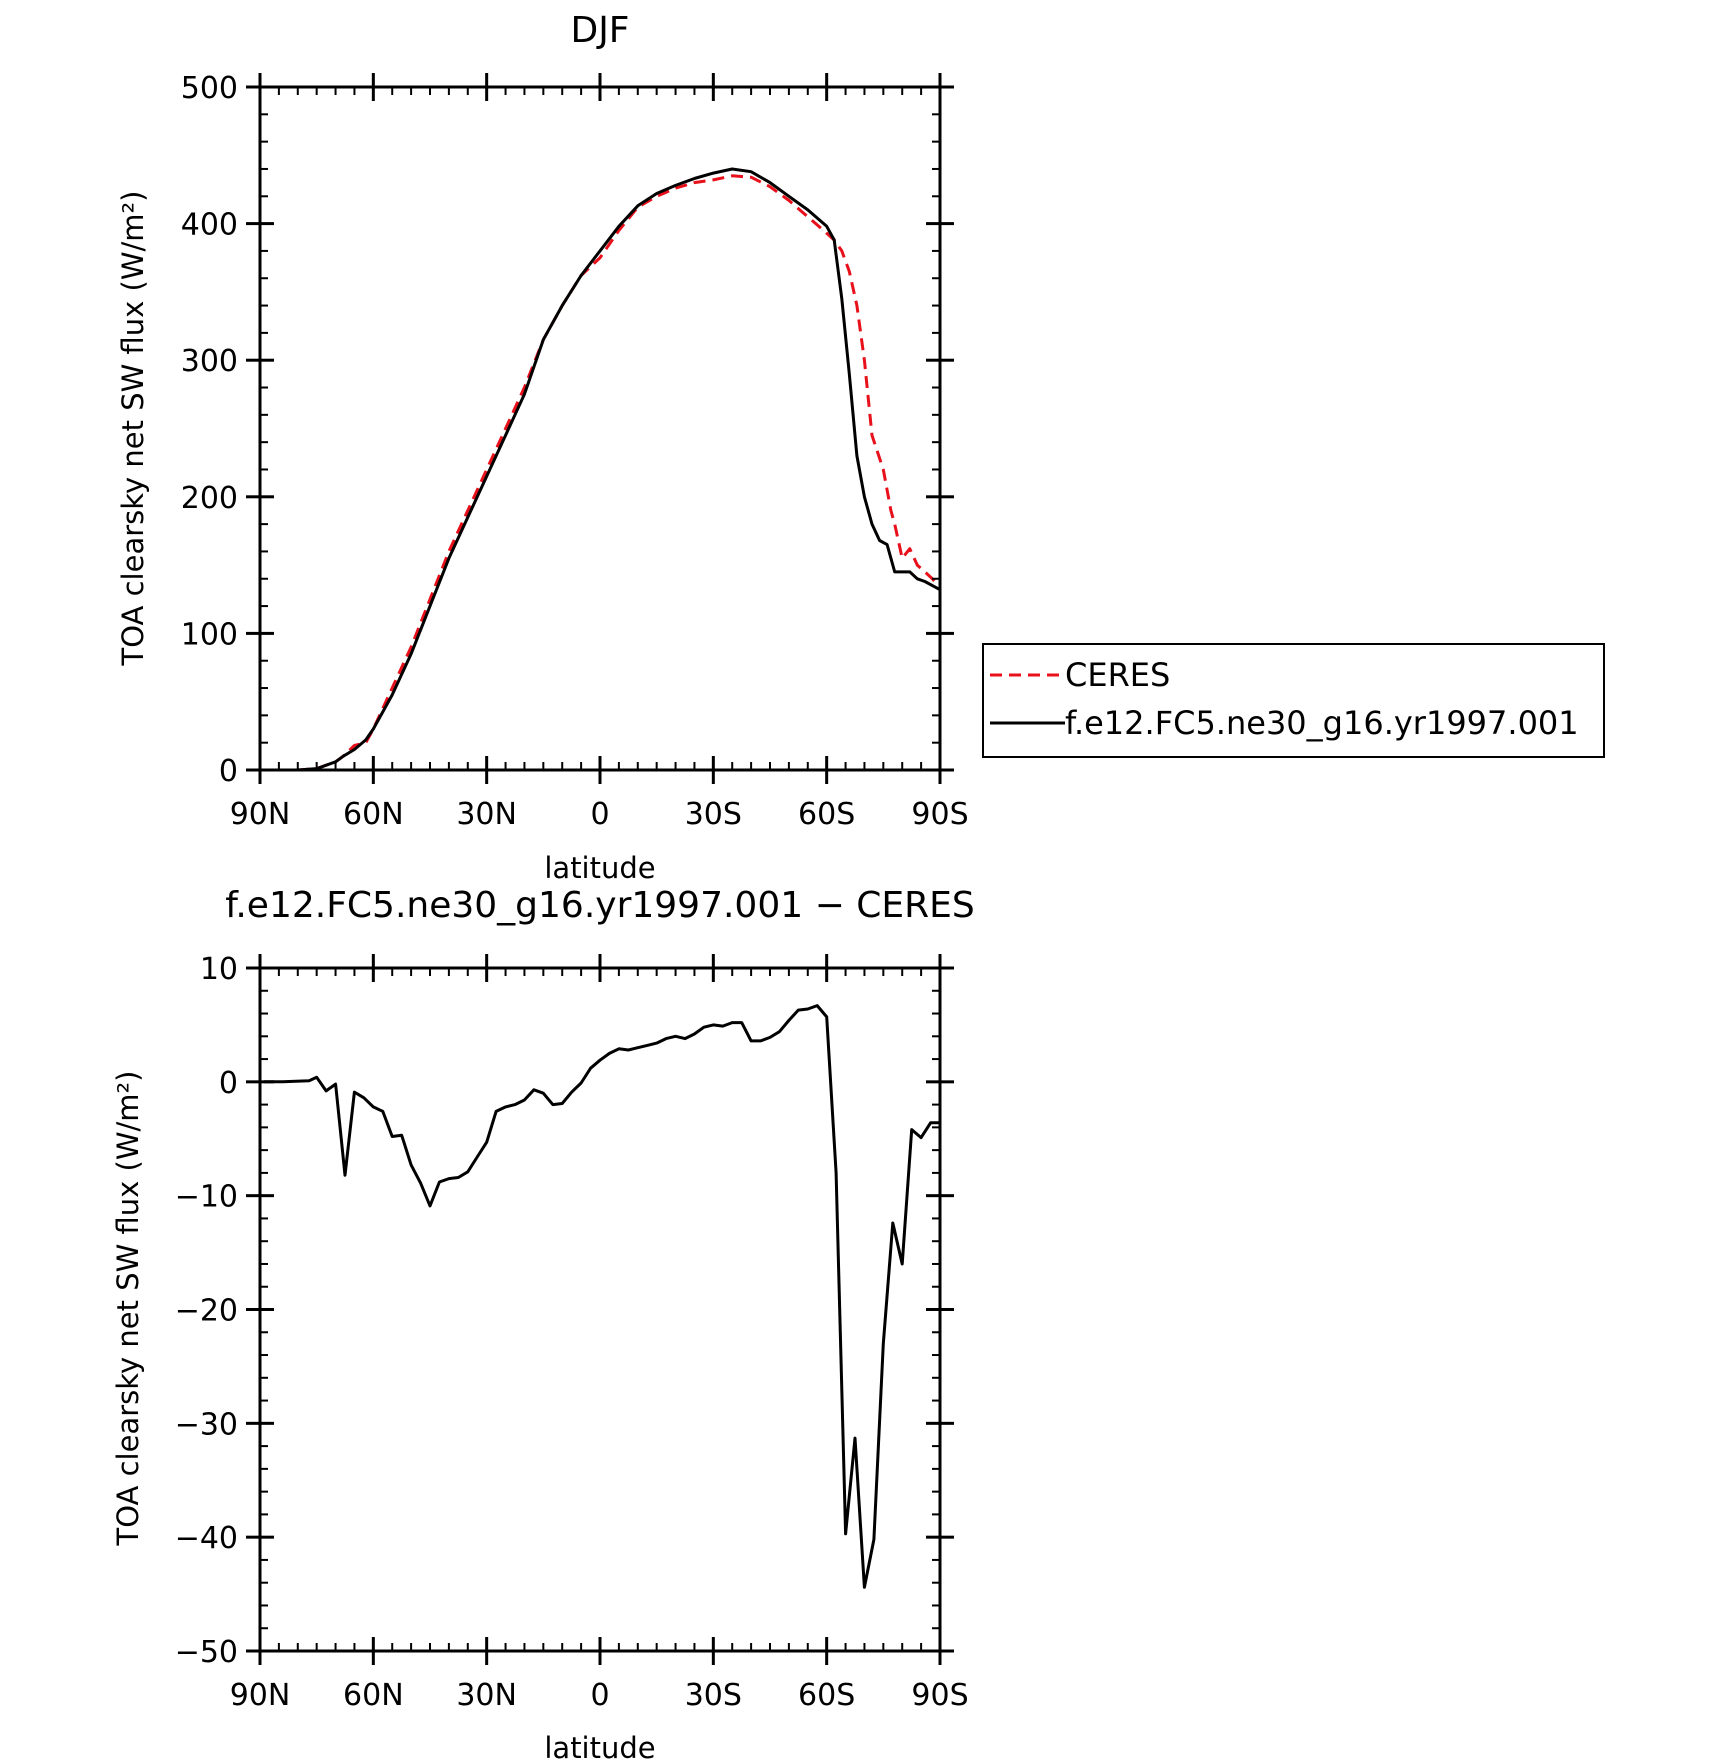 The width and height of the screenshot is (1710, 1762). I want to click on legend-box, so click(1293, 700).